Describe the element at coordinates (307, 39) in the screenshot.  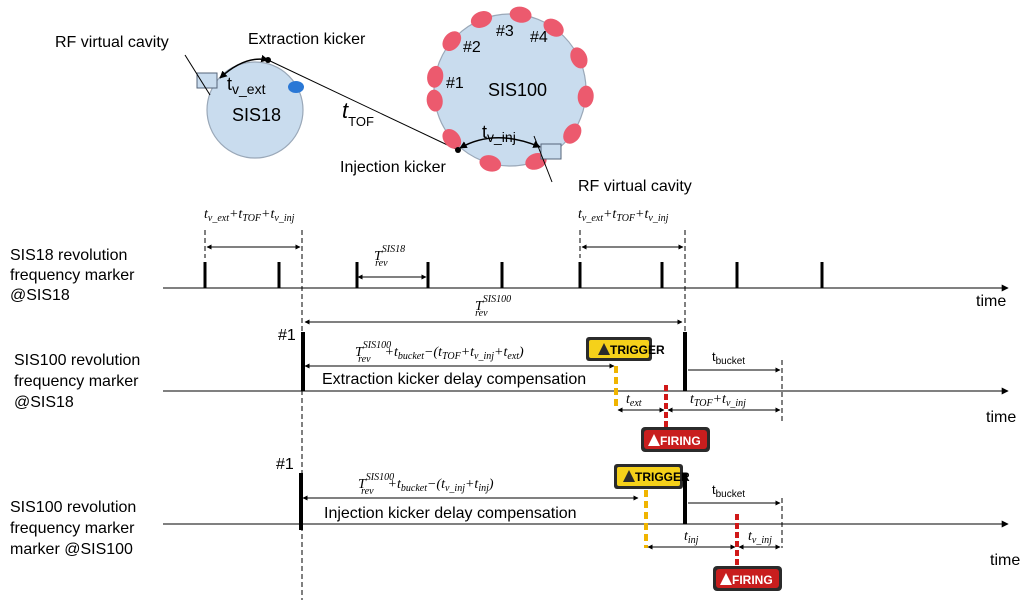
I see `extraction-kicker-label: Extraction kicker` at that location.